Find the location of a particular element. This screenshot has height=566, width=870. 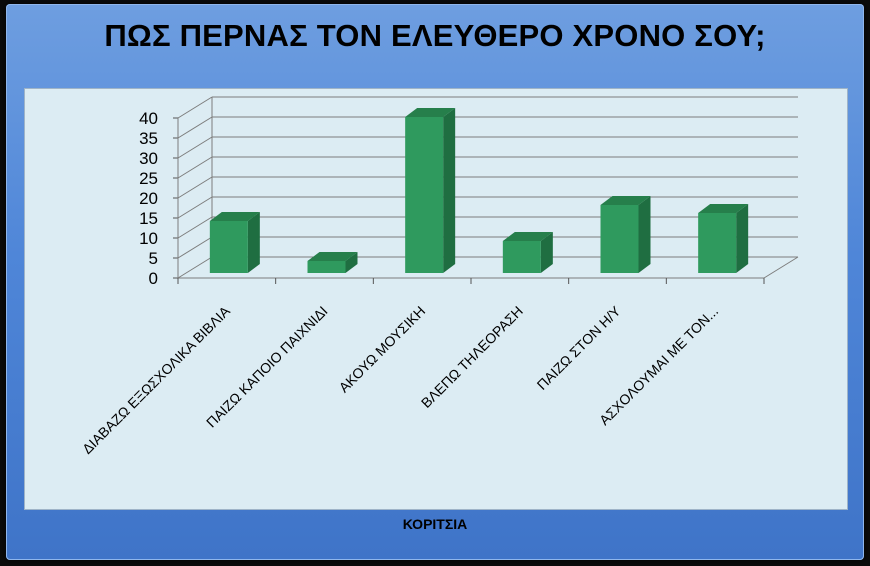

x-tick-label: ΔΙΑΒΑΖΩ ΕΞΩΣΧΟΛΙΚΑ ΒΙΒΛΙΑ is located at coordinates (156, 379).